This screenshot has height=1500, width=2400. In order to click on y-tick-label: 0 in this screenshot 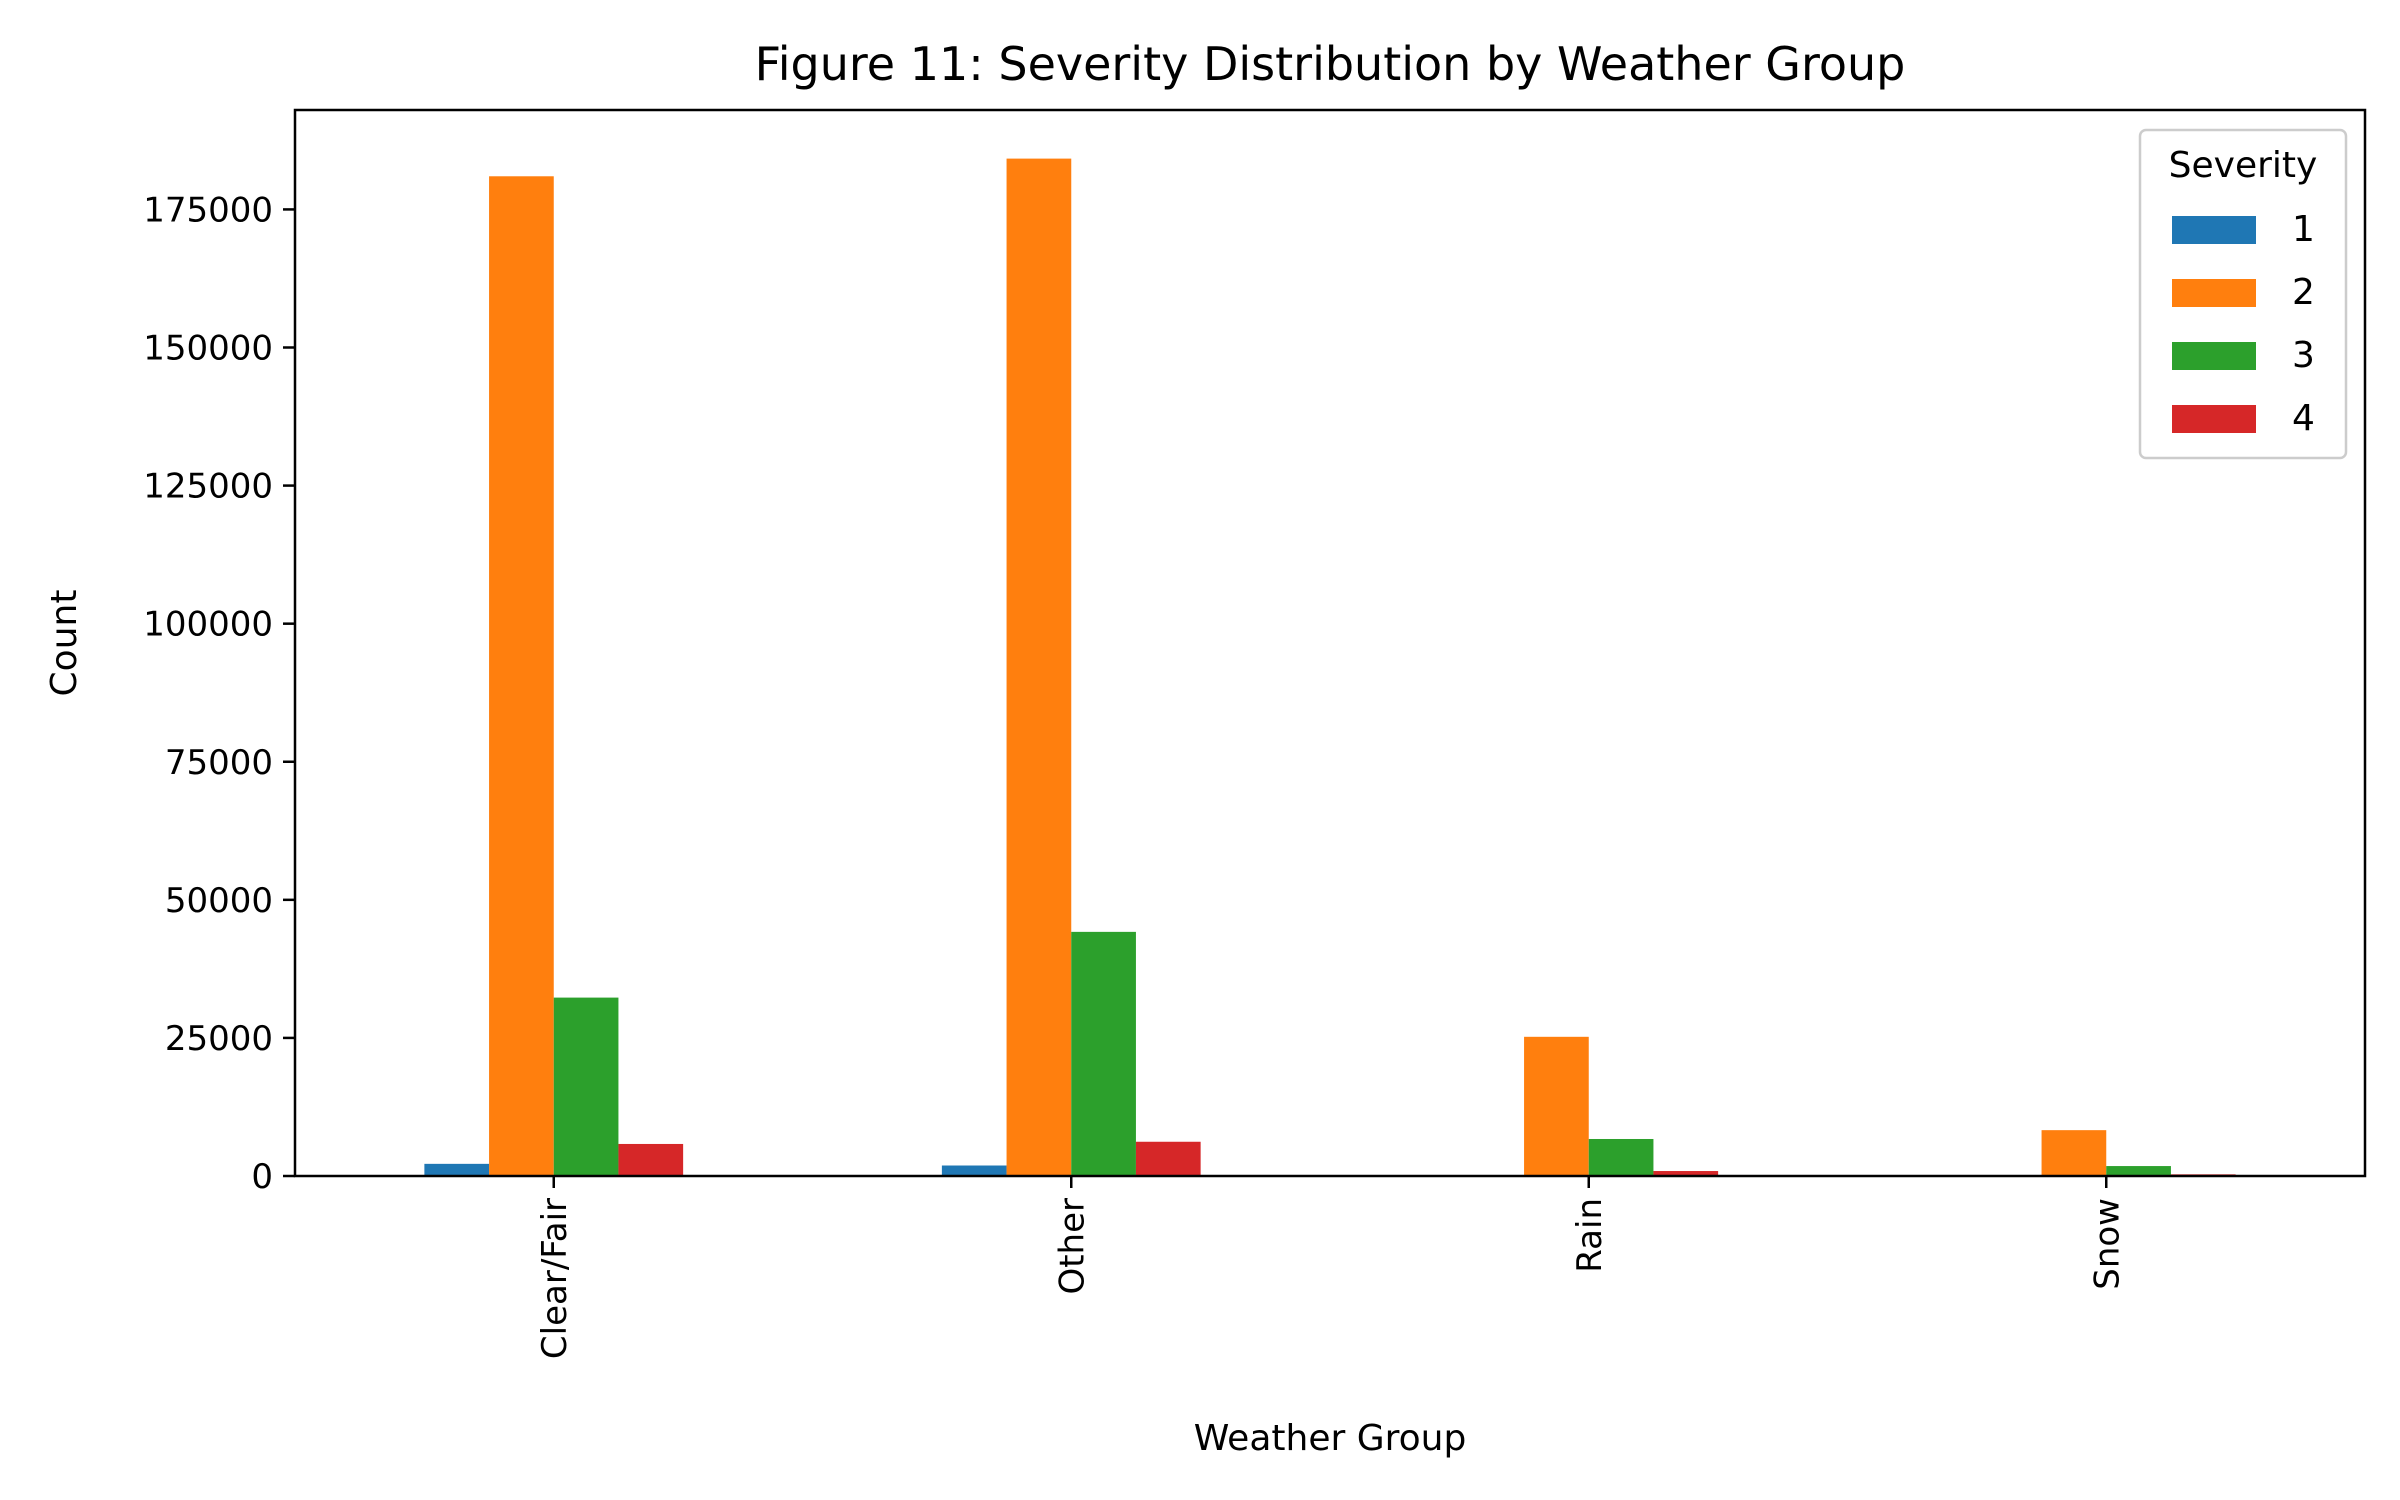, I will do `click(262, 1177)`.